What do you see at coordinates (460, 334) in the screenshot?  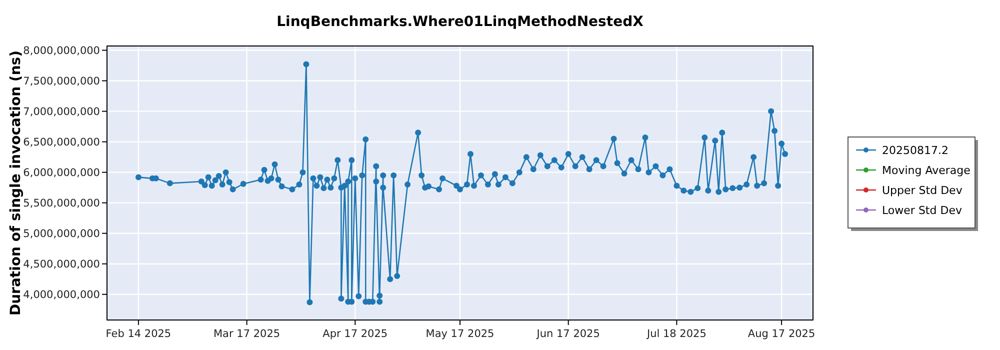 I see `x-tick-label: May 17 2025` at bounding box center [460, 334].